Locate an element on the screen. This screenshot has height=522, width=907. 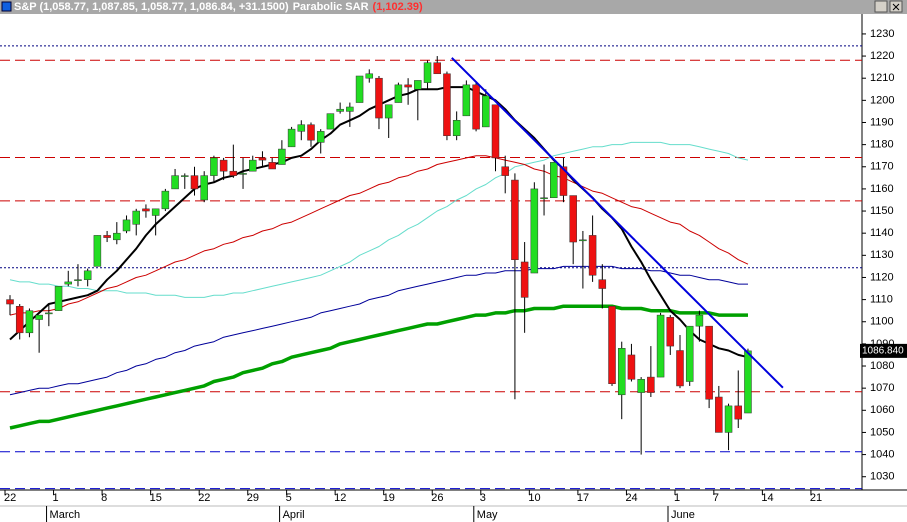
y-tick-label: 1210 is located at coordinates (882, 78).